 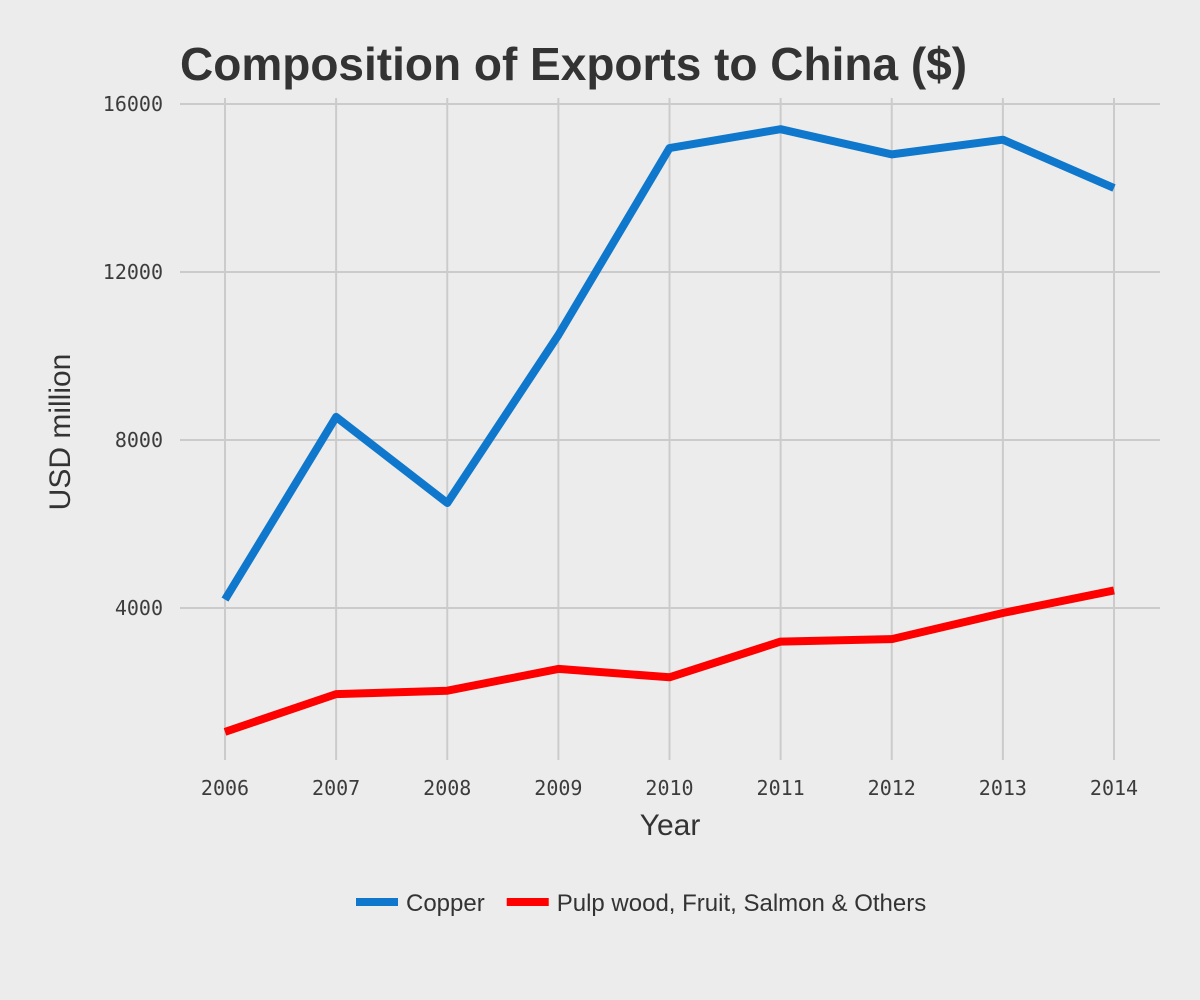 What do you see at coordinates (133, 356) in the screenshot?
I see `y-axis-ticks: 4000 8000 12000 16000` at bounding box center [133, 356].